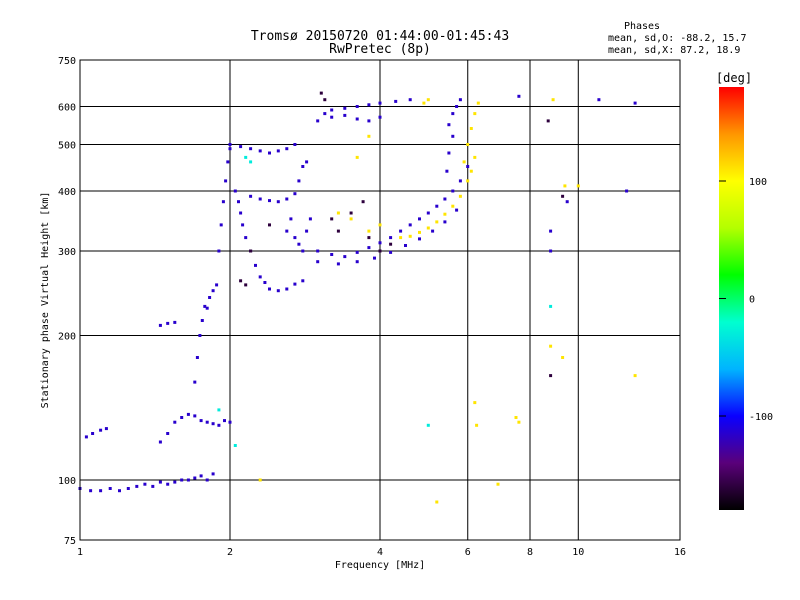 The height and width of the screenshot is (600, 800). I want to click on x-tick-label: 2, so click(230, 552).